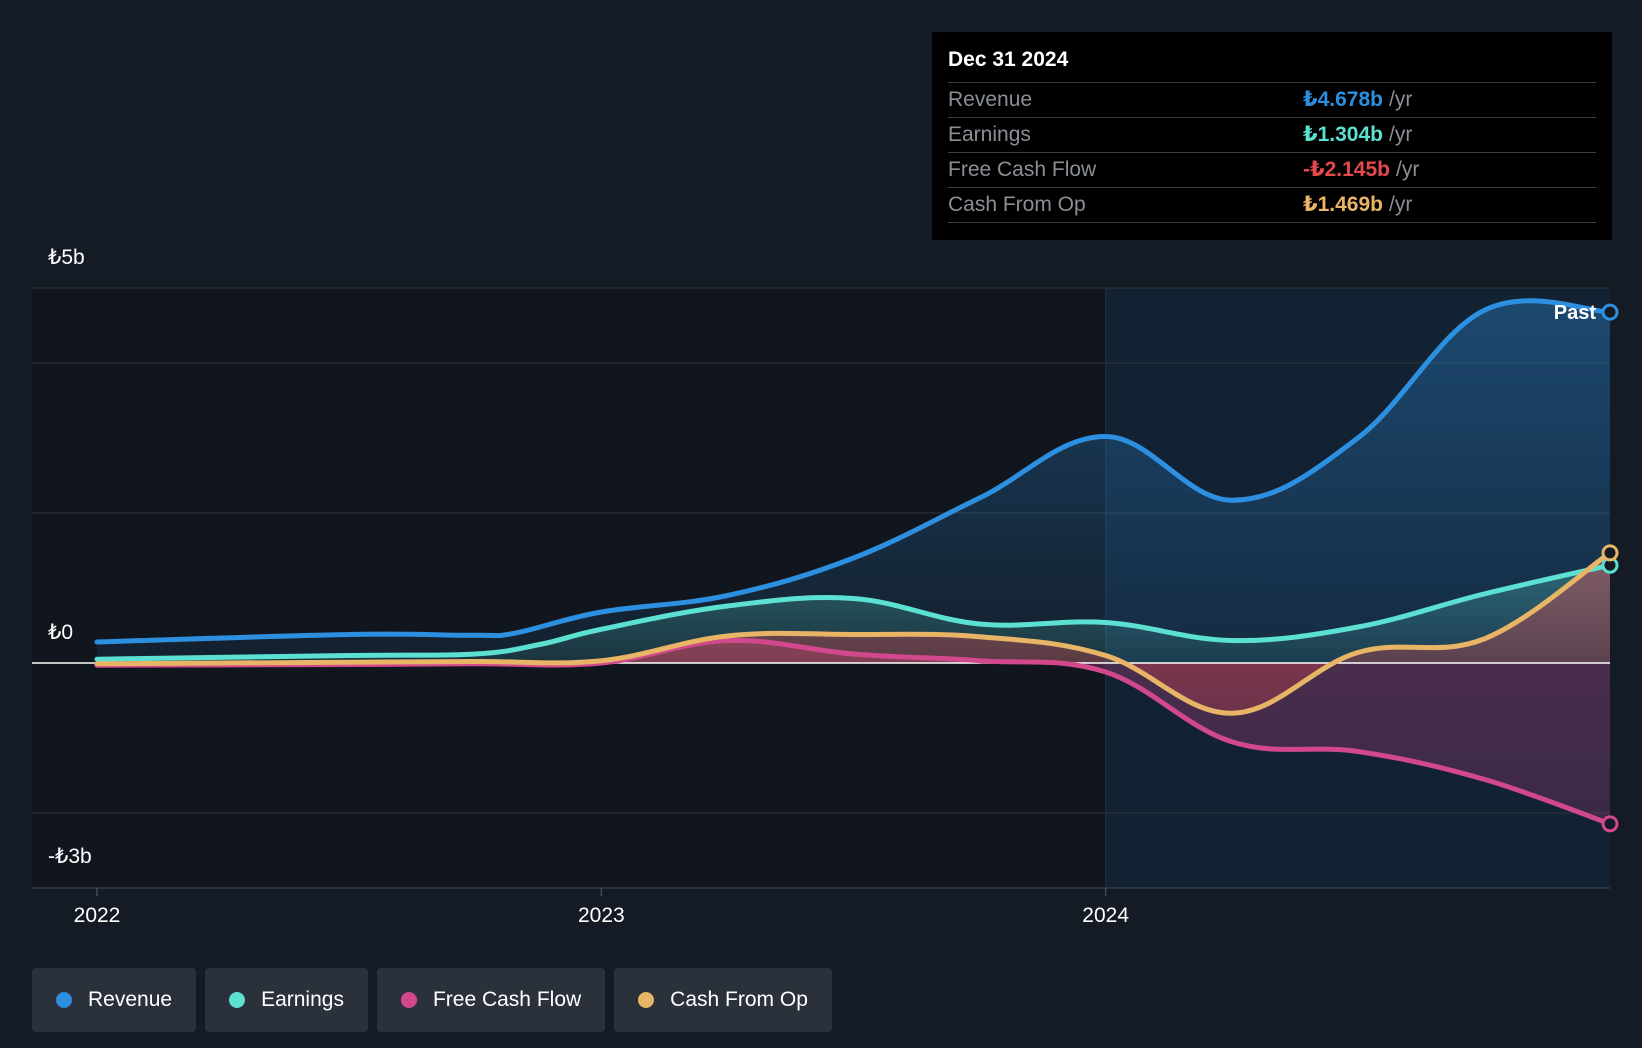 The height and width of the screenshot is (1048, 1642). What do you see at coordinates (70, 557) in the screenshot?
I see `y-axis-labels: ₺5b ₺0 -₺3b` at bounding box center [70, 557].